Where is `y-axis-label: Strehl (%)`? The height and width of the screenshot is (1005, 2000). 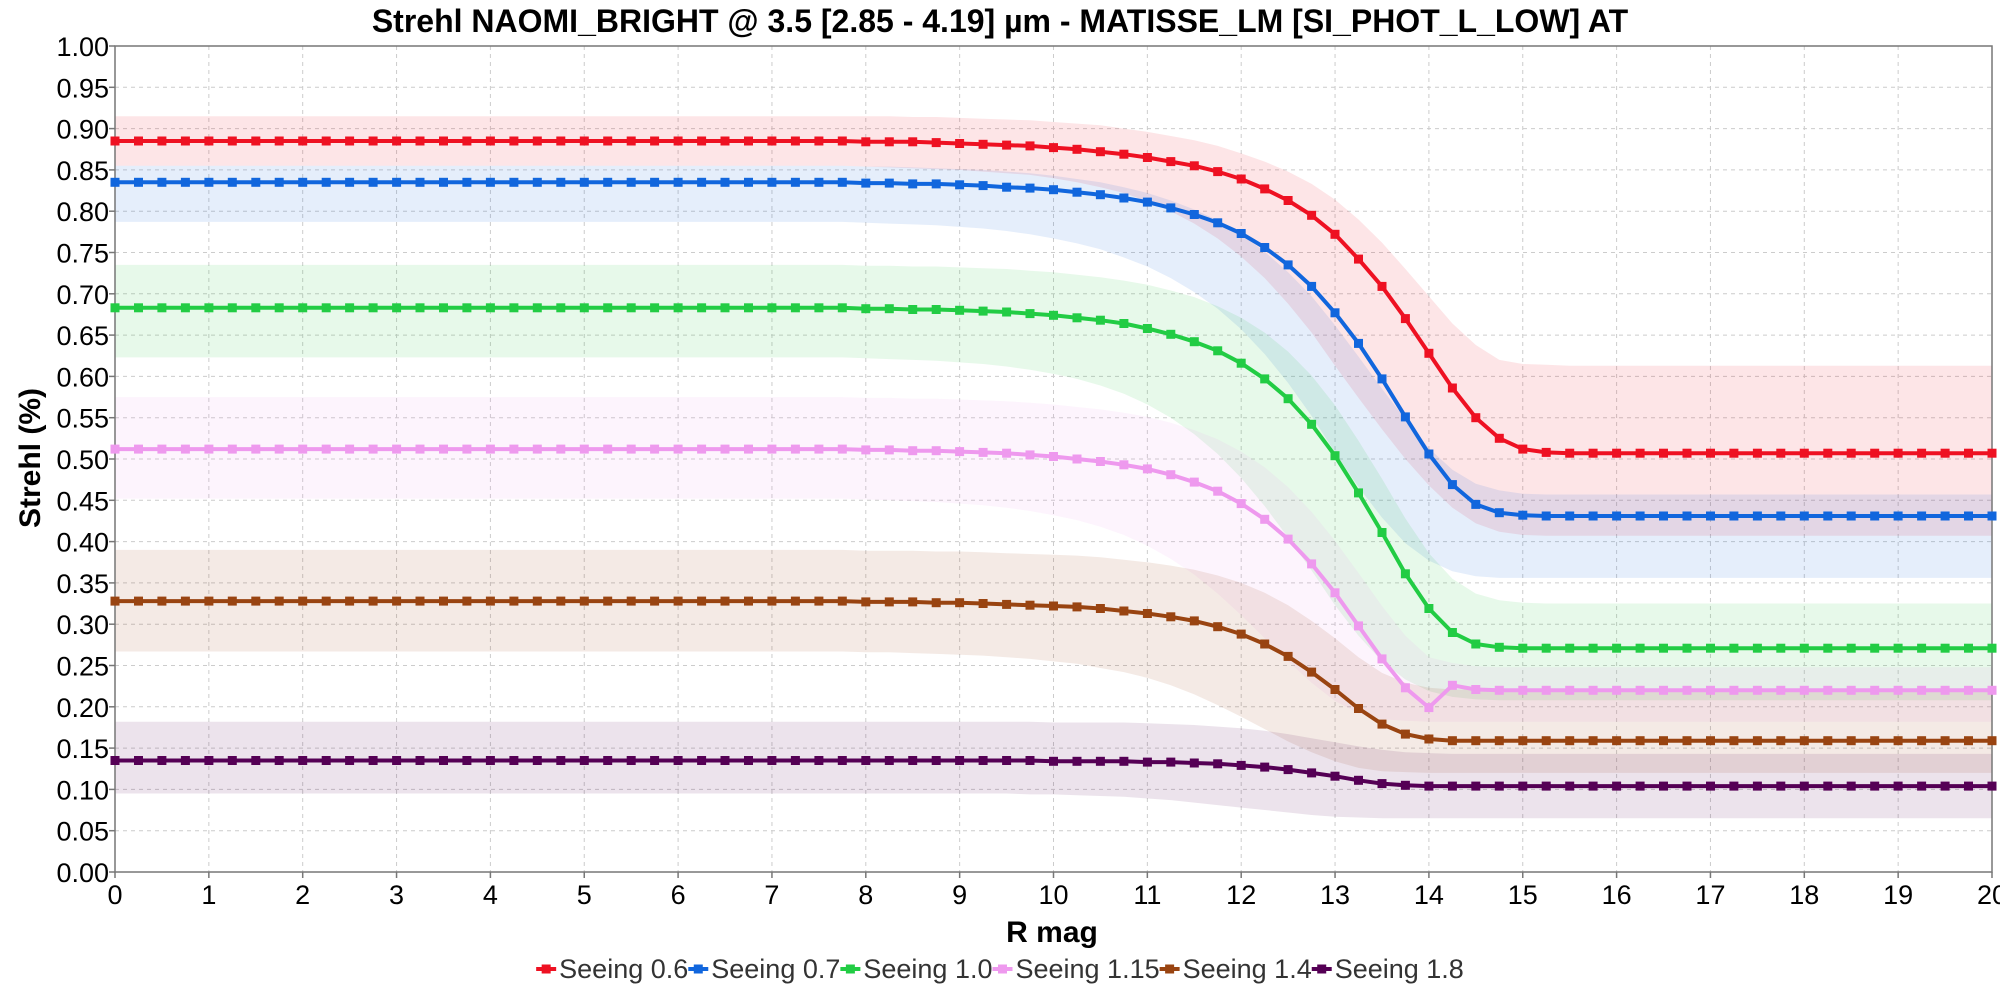
y-axis-label: Strehl (%) is located at coordinates (30, 458).